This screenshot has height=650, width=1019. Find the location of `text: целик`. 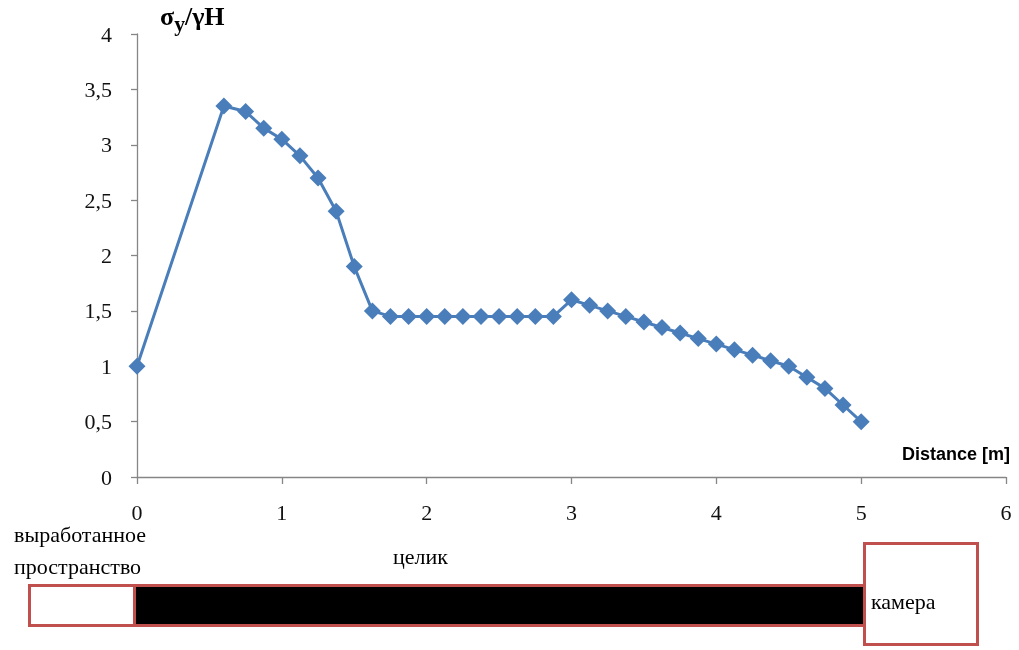

text: целик is located at coordinates (420, 557).